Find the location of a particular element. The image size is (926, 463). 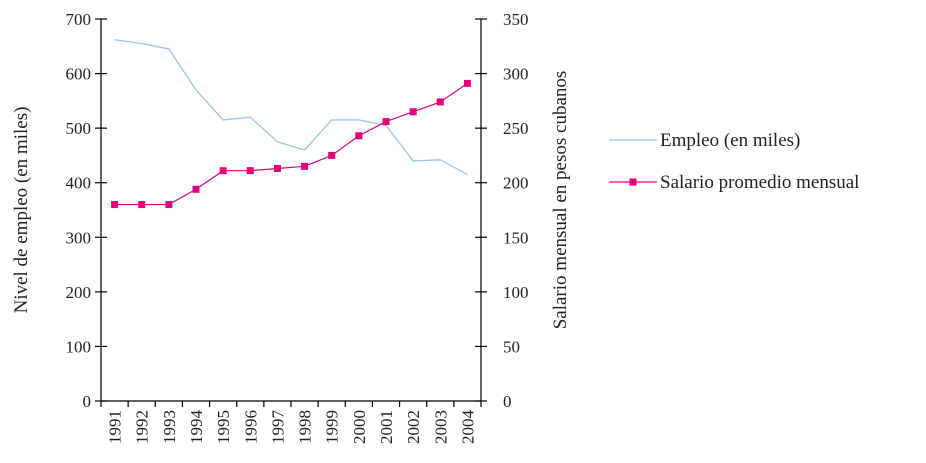

x-tick-label: 1998 is located at coordinates (305, 427).